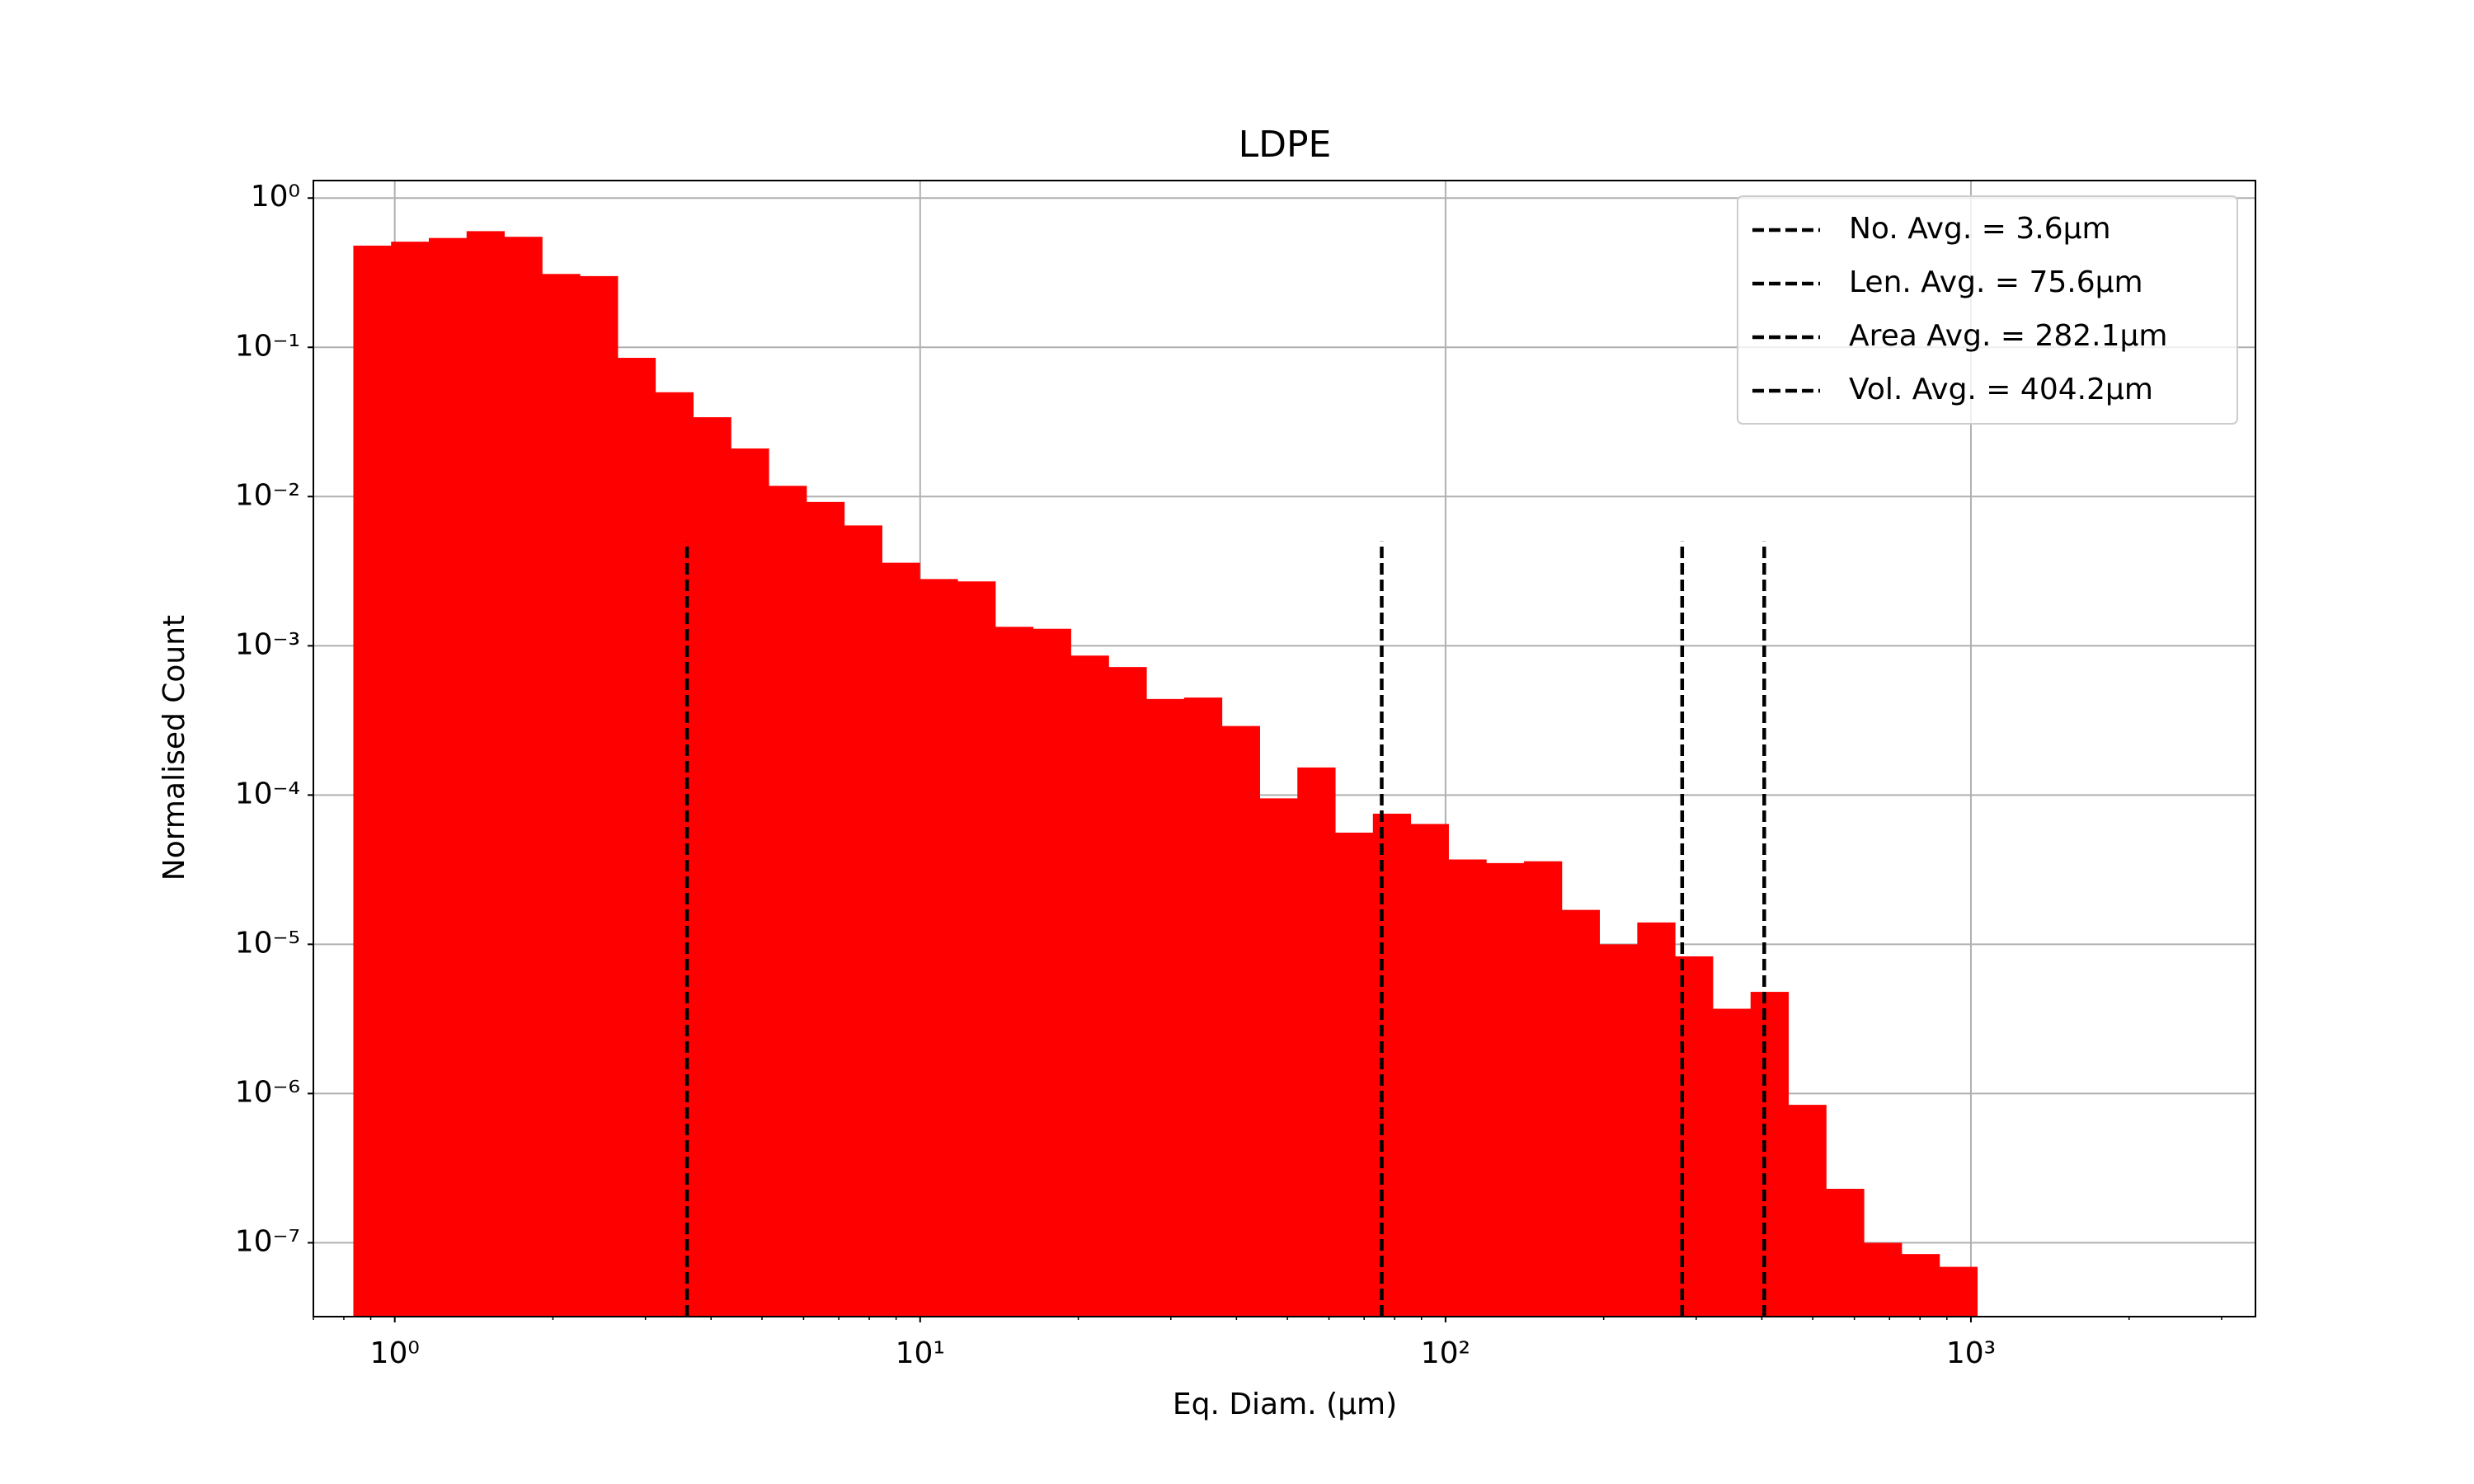 The image size is (2474, 1484). I want to click on legend-label: Area Avg. = 282.1µm, so click(2008, 336).